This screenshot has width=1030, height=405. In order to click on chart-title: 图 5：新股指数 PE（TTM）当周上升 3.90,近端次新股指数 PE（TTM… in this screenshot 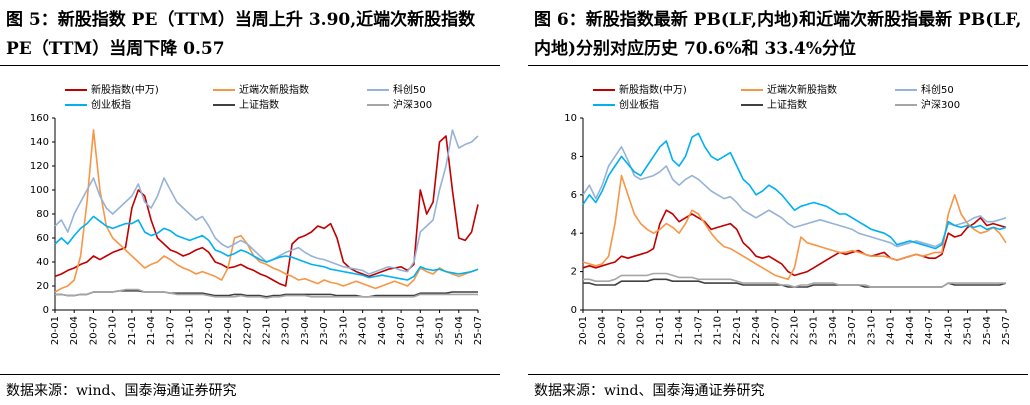, I will do `click(241, 34)`.